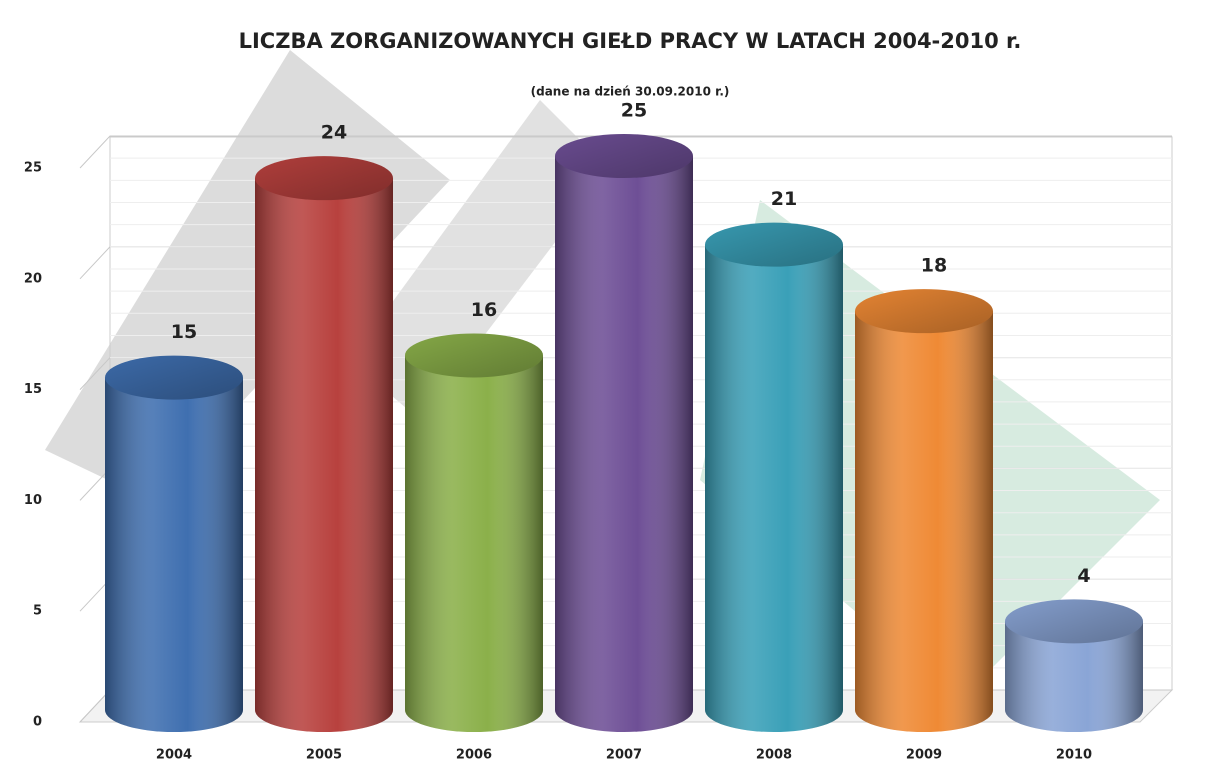 Image resolution: width=1208 pixels, height=776 pixels. I want to click on x-tick-label: 2007, so click(624, 755).